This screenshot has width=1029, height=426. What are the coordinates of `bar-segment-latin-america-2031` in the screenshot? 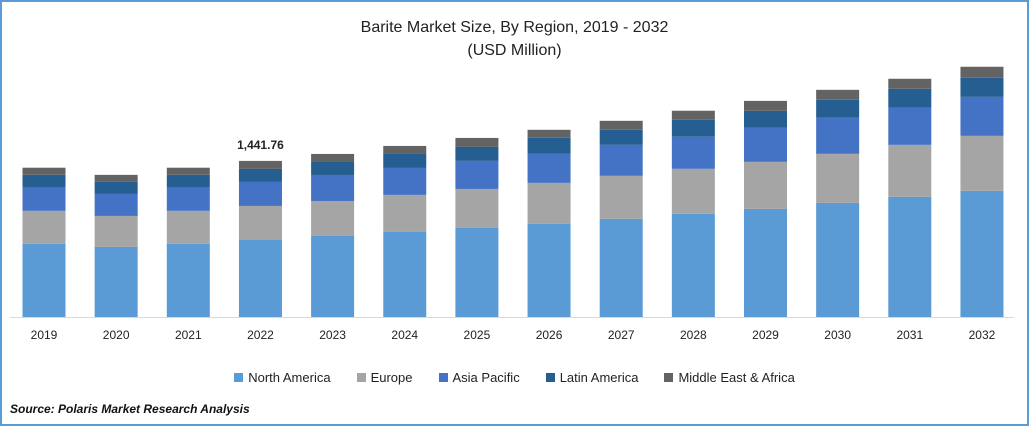 It's located at (910, 98).